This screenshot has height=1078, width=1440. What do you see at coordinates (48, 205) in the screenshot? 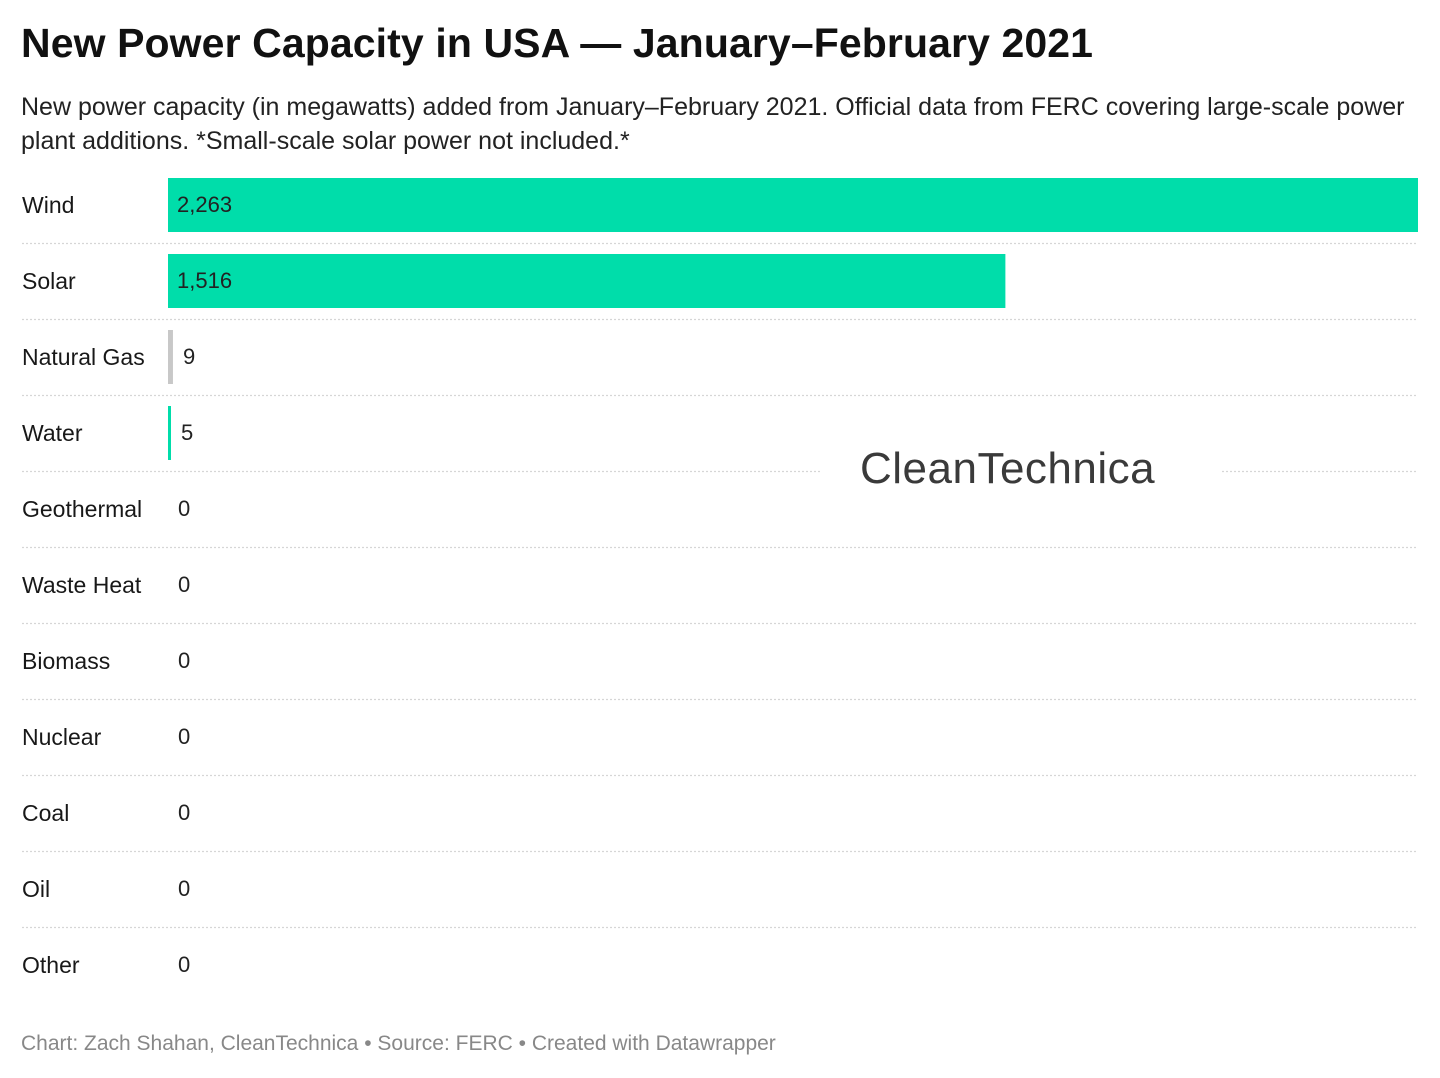
I see `category-label: Wind` at bounding box center [48, 205].